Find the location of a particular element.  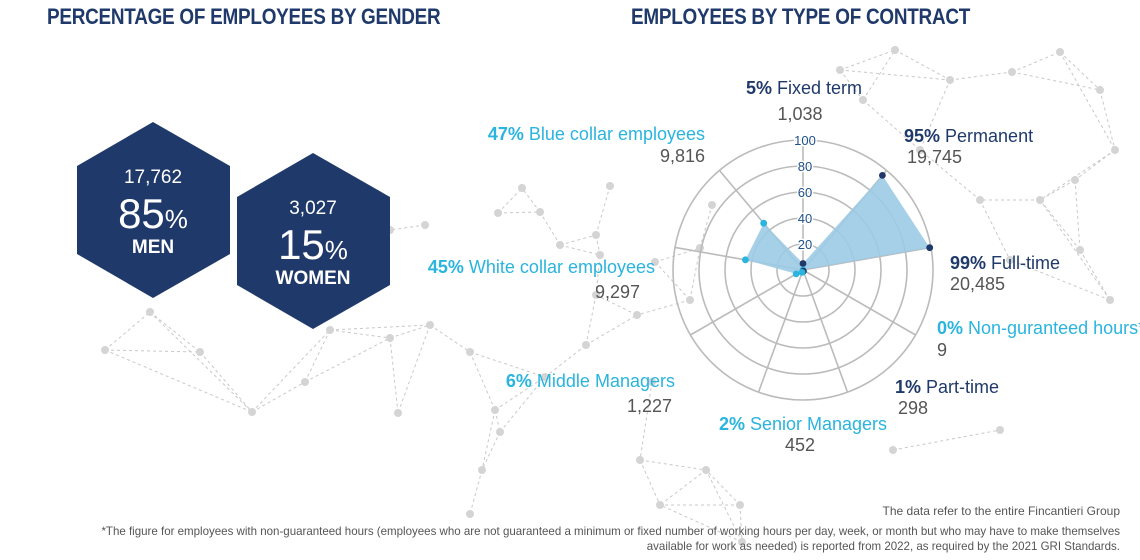

women-hexagon-shape is located at coordinates (313, 241).